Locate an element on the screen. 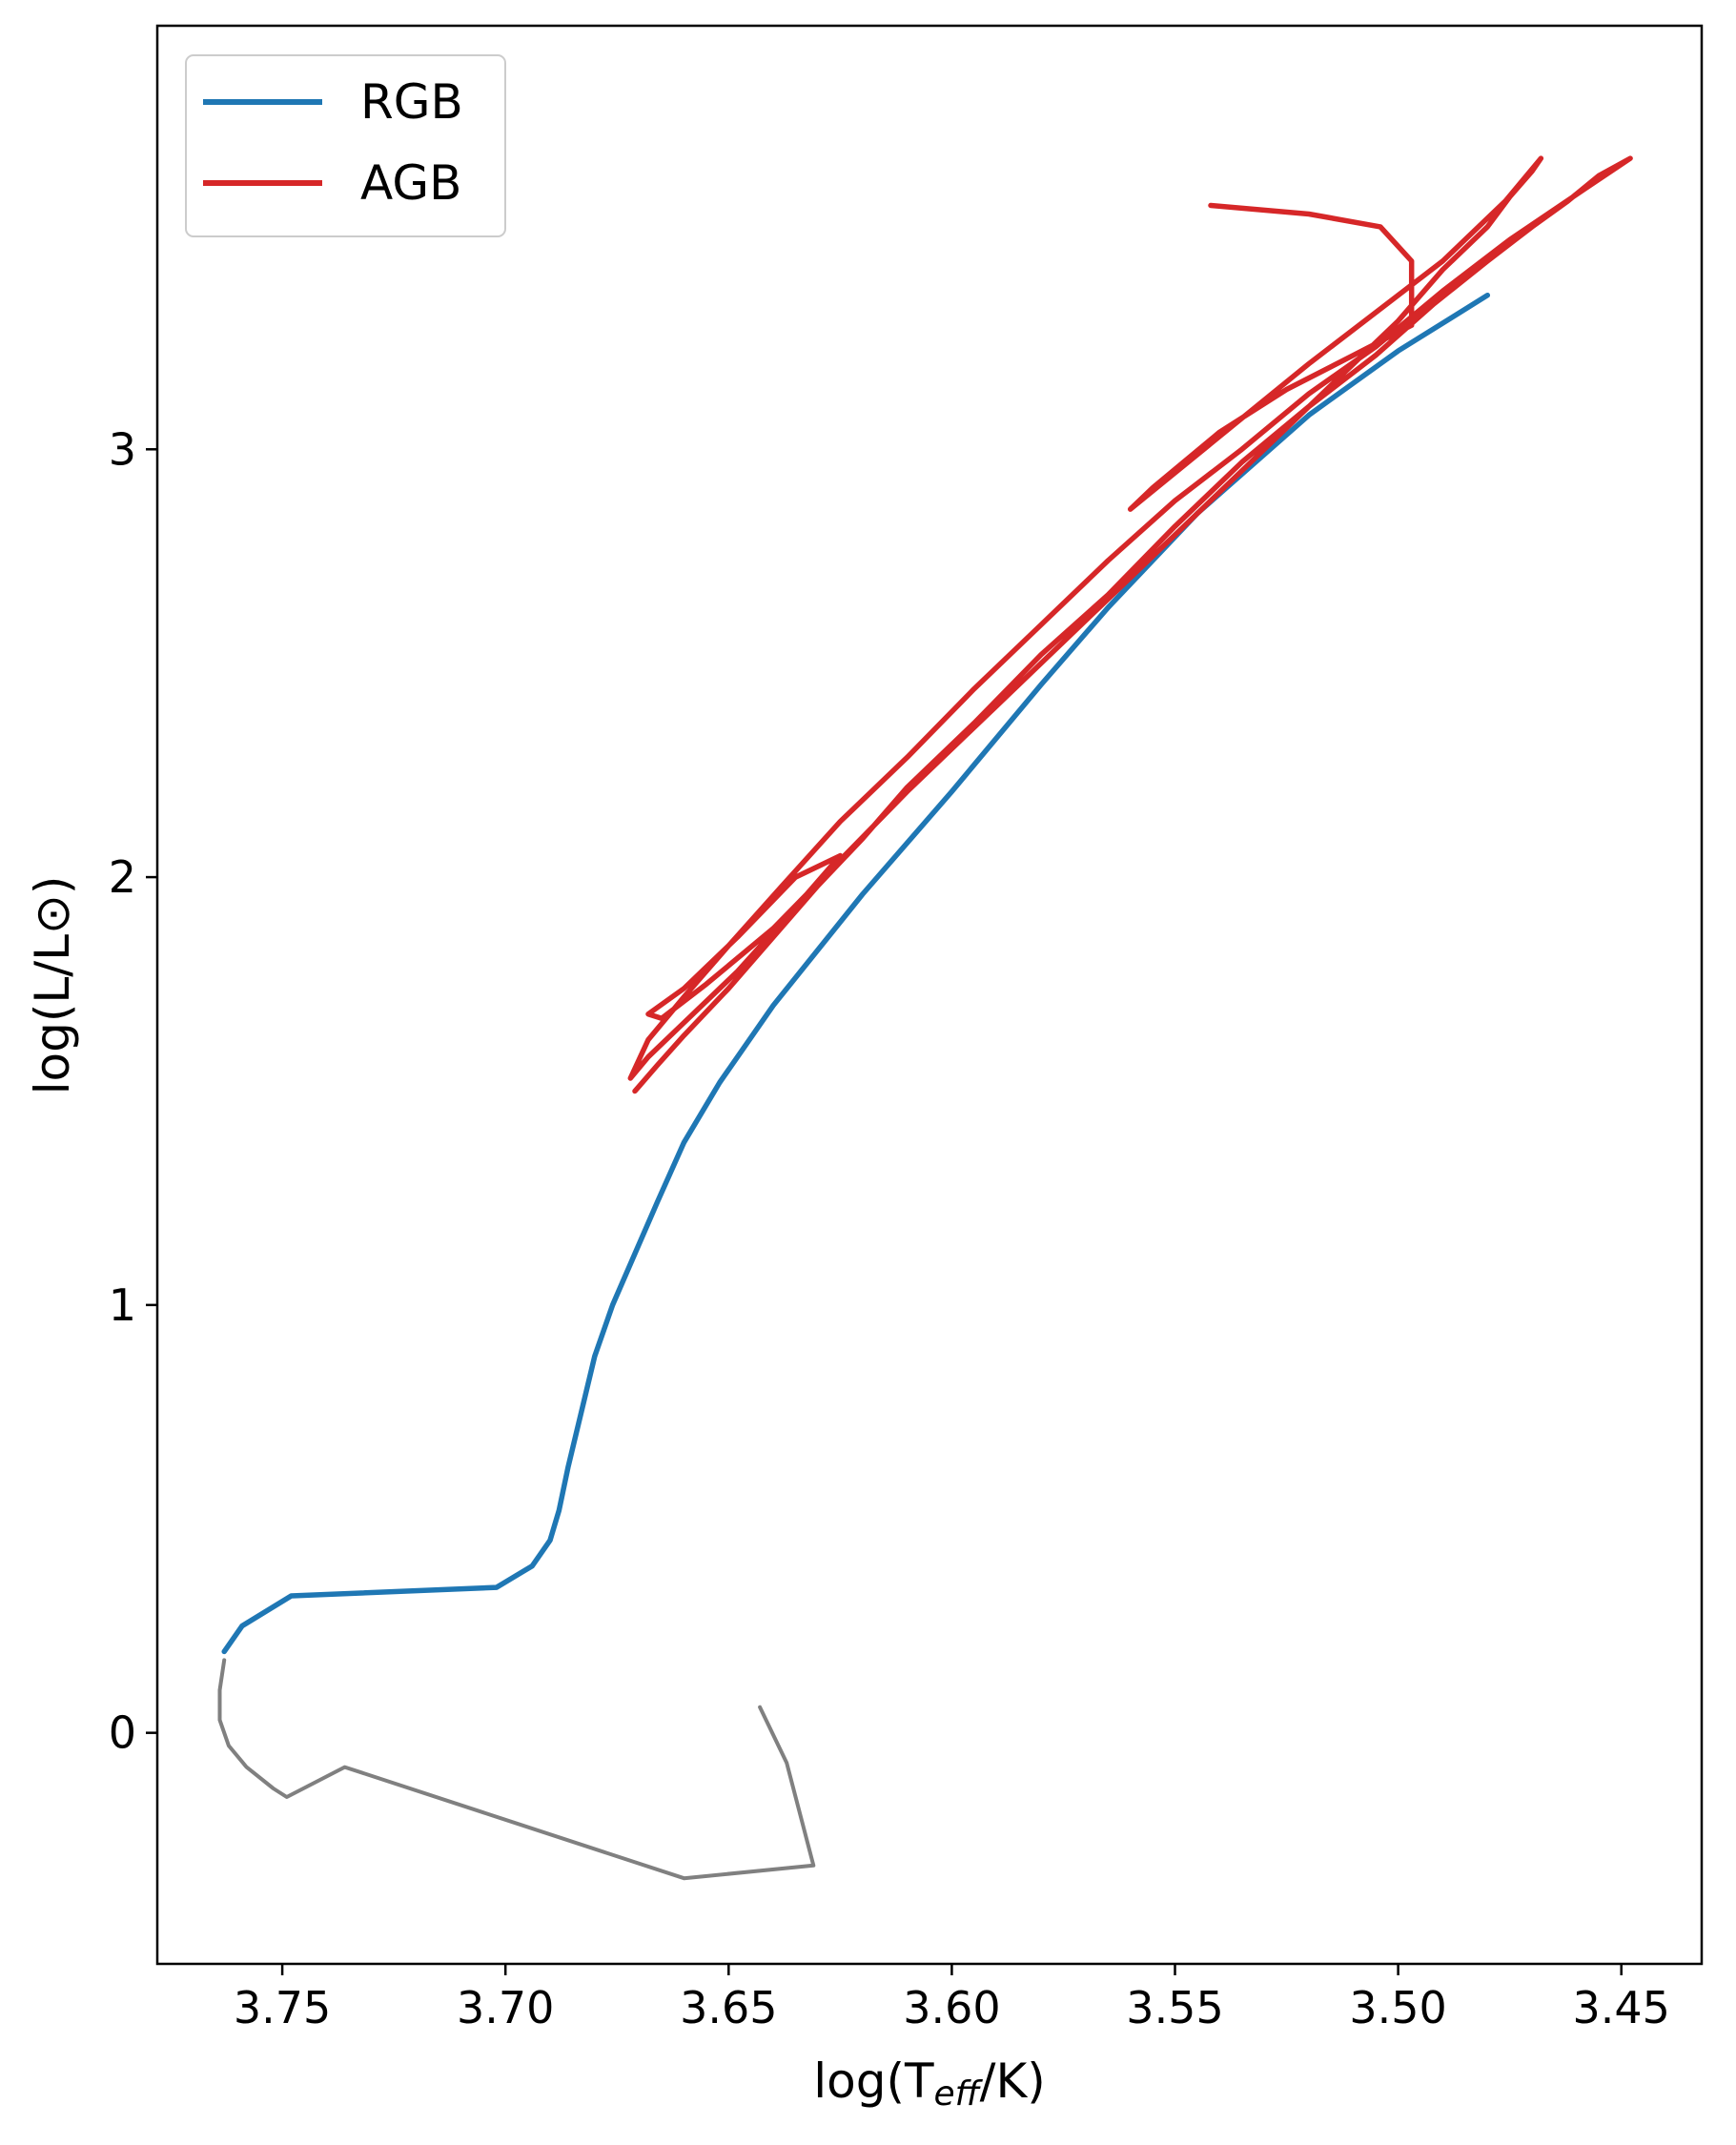 The width and height of the screenshot is (1736, 2145). y-axis-ticks: 0 1 2 3 is located at coordinates (133, 1091).